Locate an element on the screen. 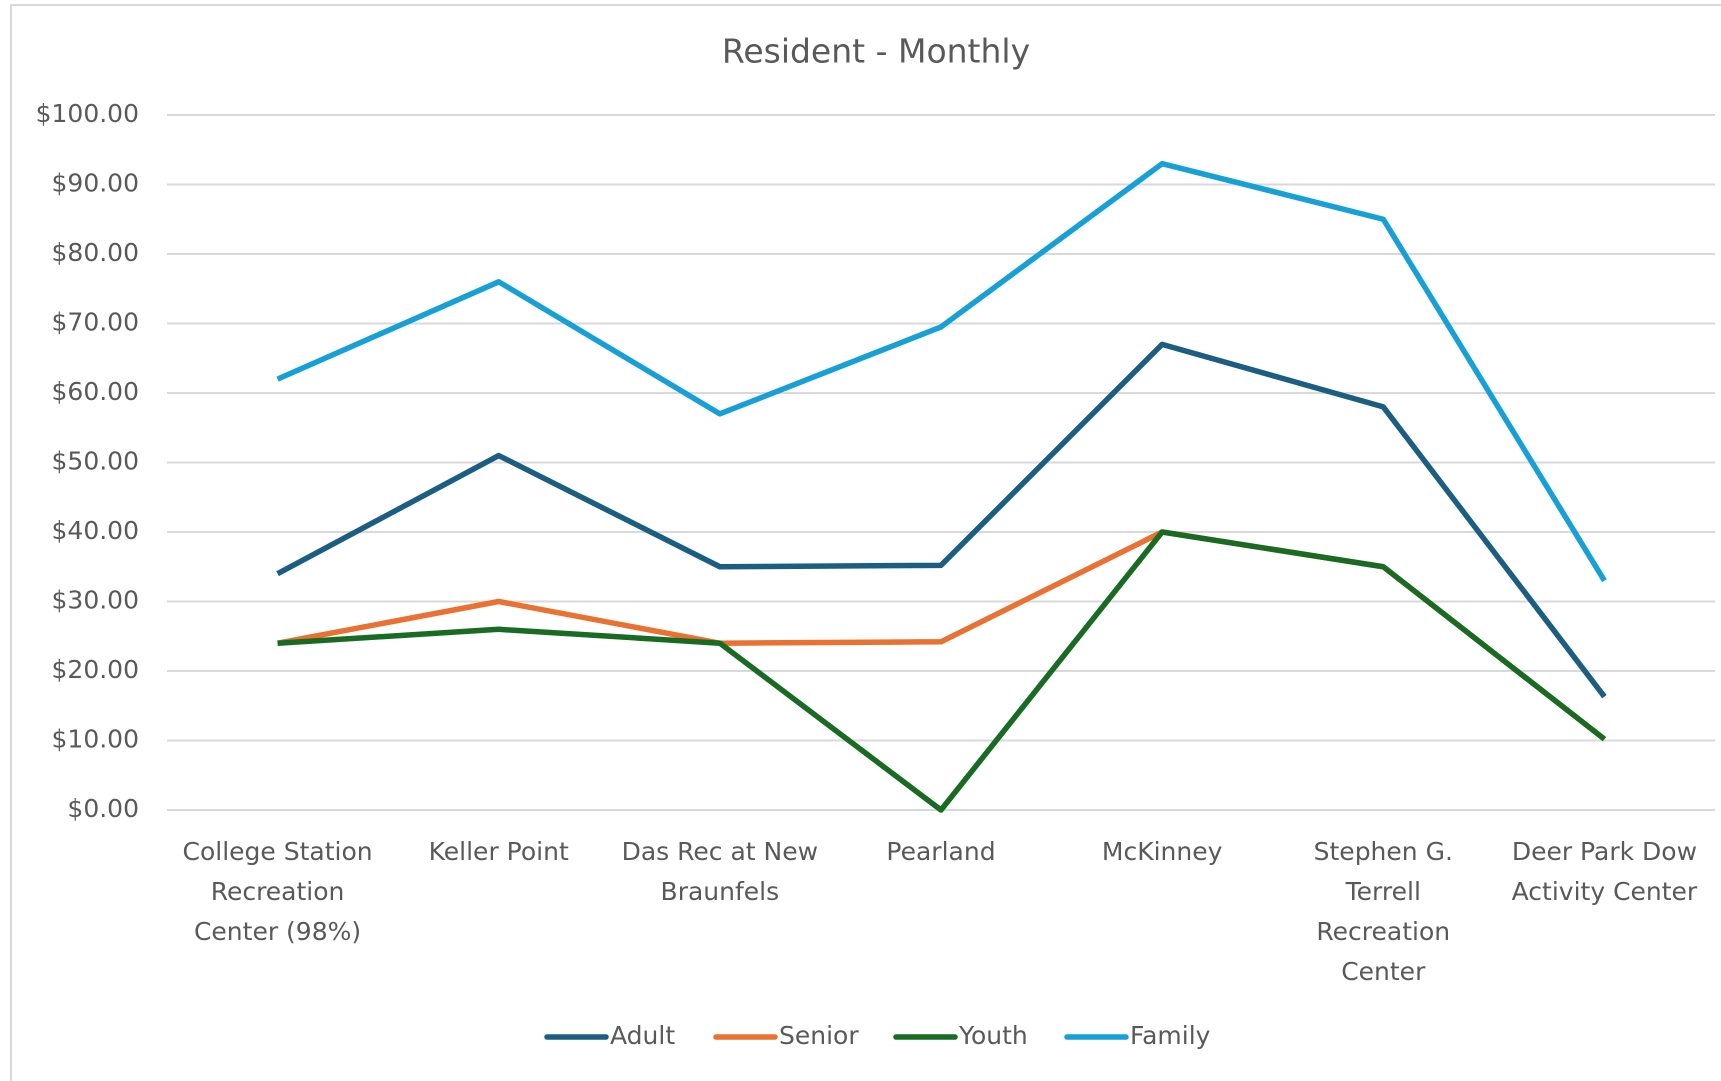  legend-label: Senior is located at coordinates (819, 1035).